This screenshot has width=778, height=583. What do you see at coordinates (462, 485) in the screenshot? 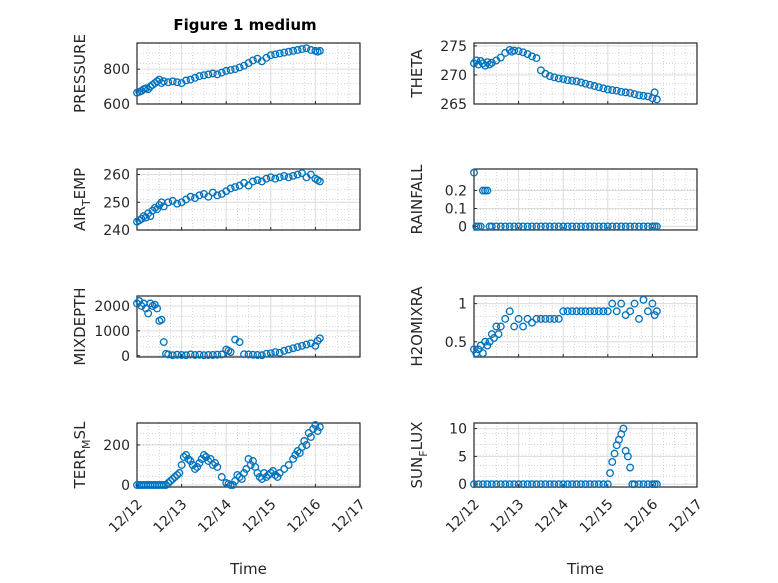
I see `ytick-label: 0` at bounding box center [462, 485].